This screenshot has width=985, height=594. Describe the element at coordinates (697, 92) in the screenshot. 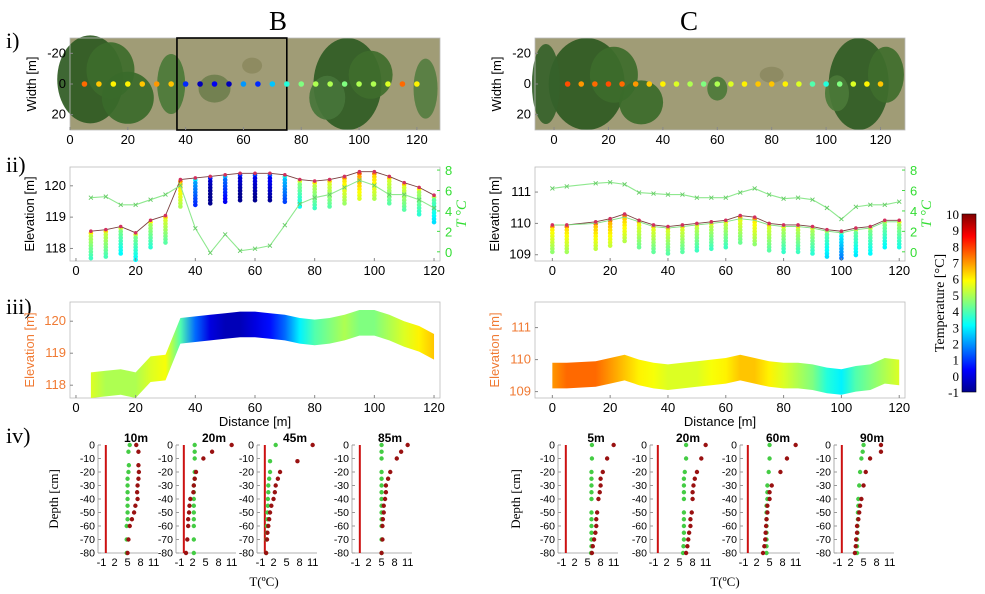

I see `aerial-panel-c: 0 20 40 60 80 100 120 -20 0 20 Width [m]` at that location.